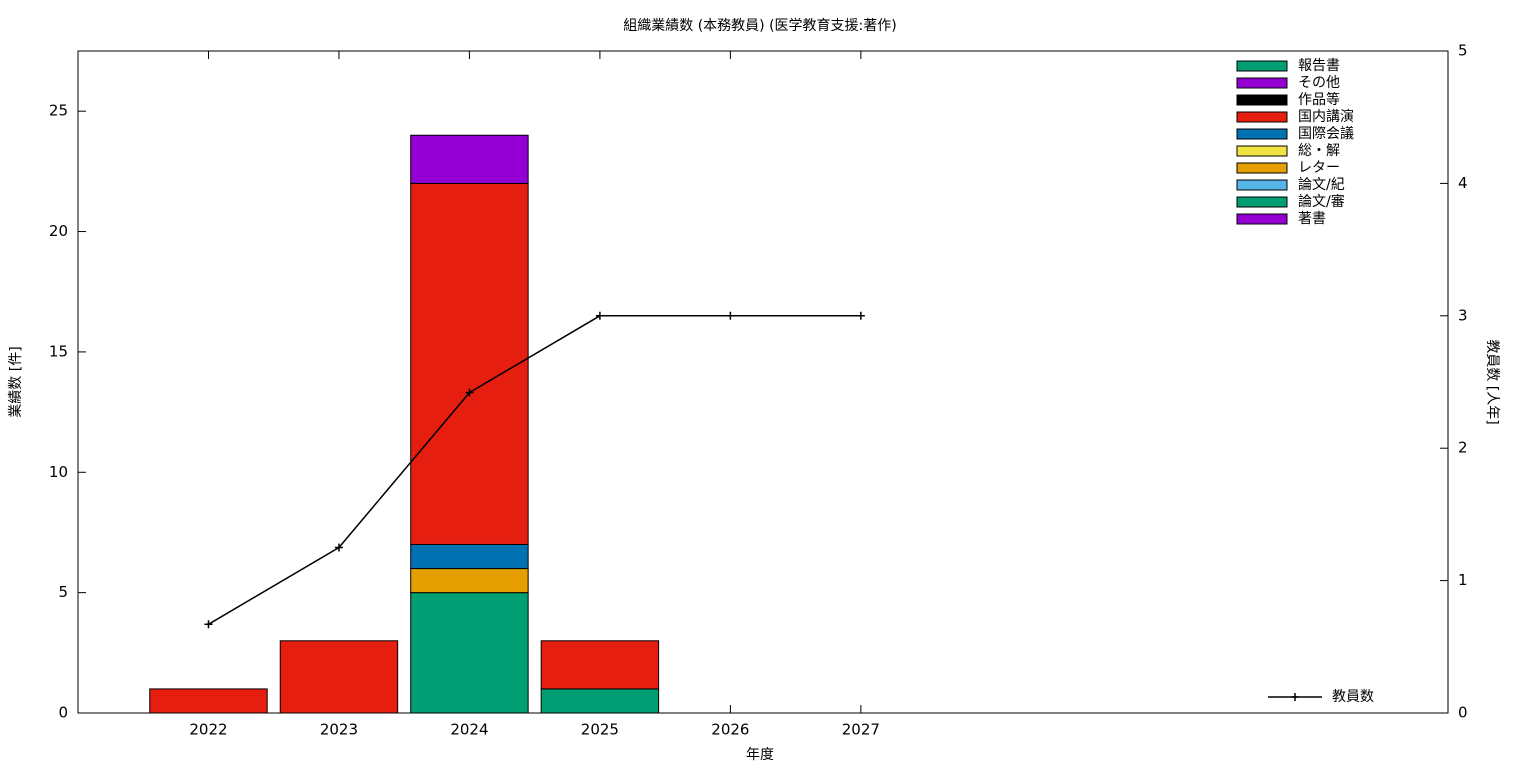 The height and width of the screenshot is (768, 1536). What do you see at coordinates (1321, 202) in the screenshot?
I see `legend-label: 論文/審` at bounding box center [1321, 202].